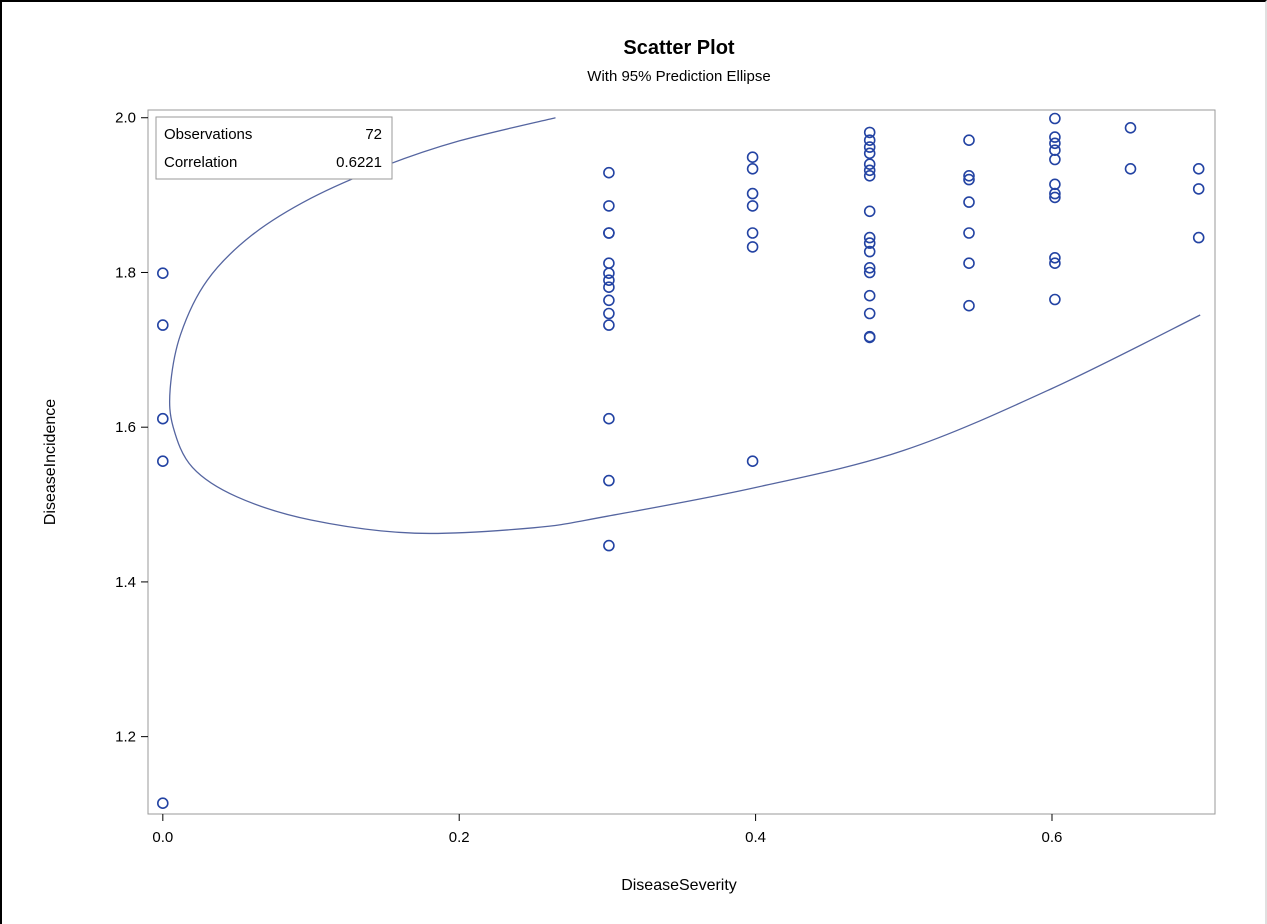 The width and height of the screenshot is (1267, 924). What do you see at coordinates (125, 737) in the screenshot?
I see `y-tick-label: 1.2` at bounding box center [125, 737].